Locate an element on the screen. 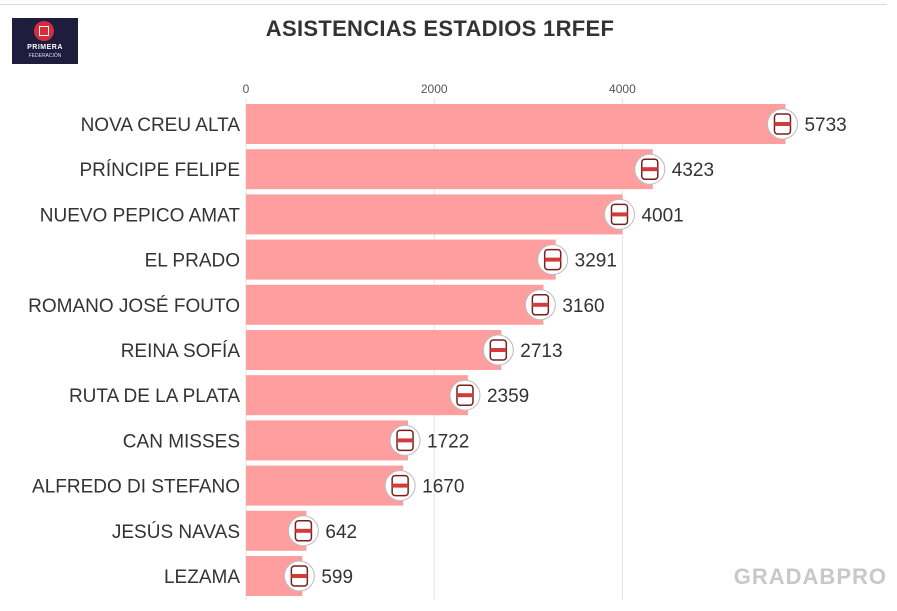 The height and width of the screenshot is (611, 897). league-logo: PRIMERA FEDERACIÓN is located at coordinates (45, 41).